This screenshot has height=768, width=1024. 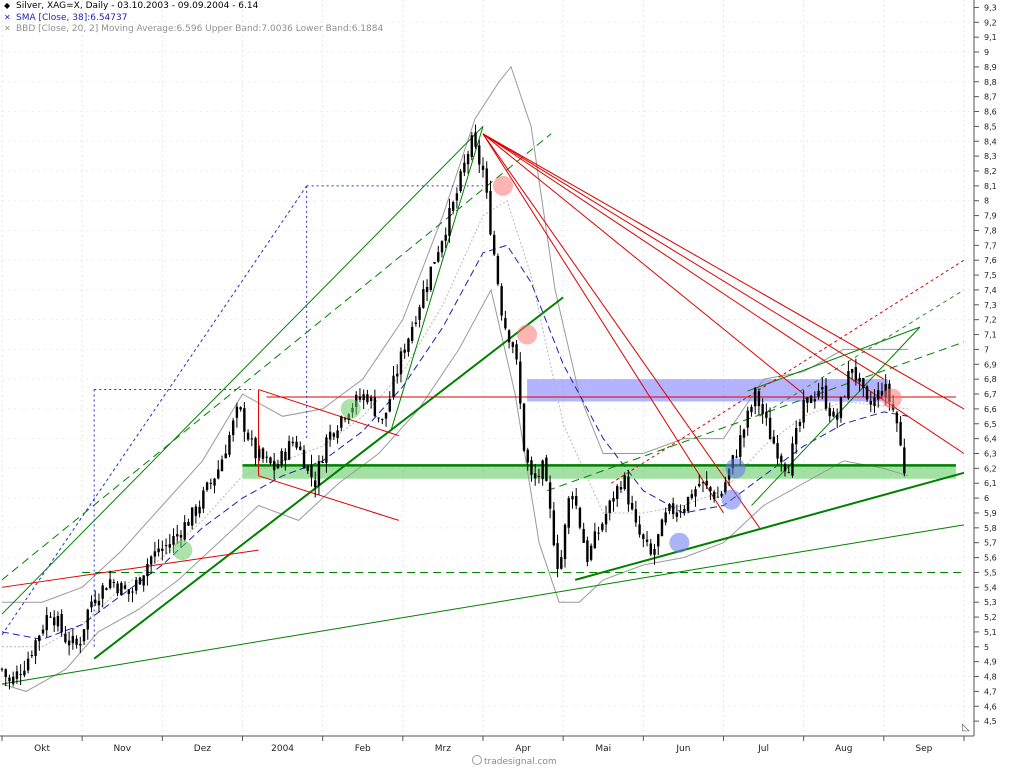 I want to click on price-tick-label: 6,4, so click(x=990, y=439).